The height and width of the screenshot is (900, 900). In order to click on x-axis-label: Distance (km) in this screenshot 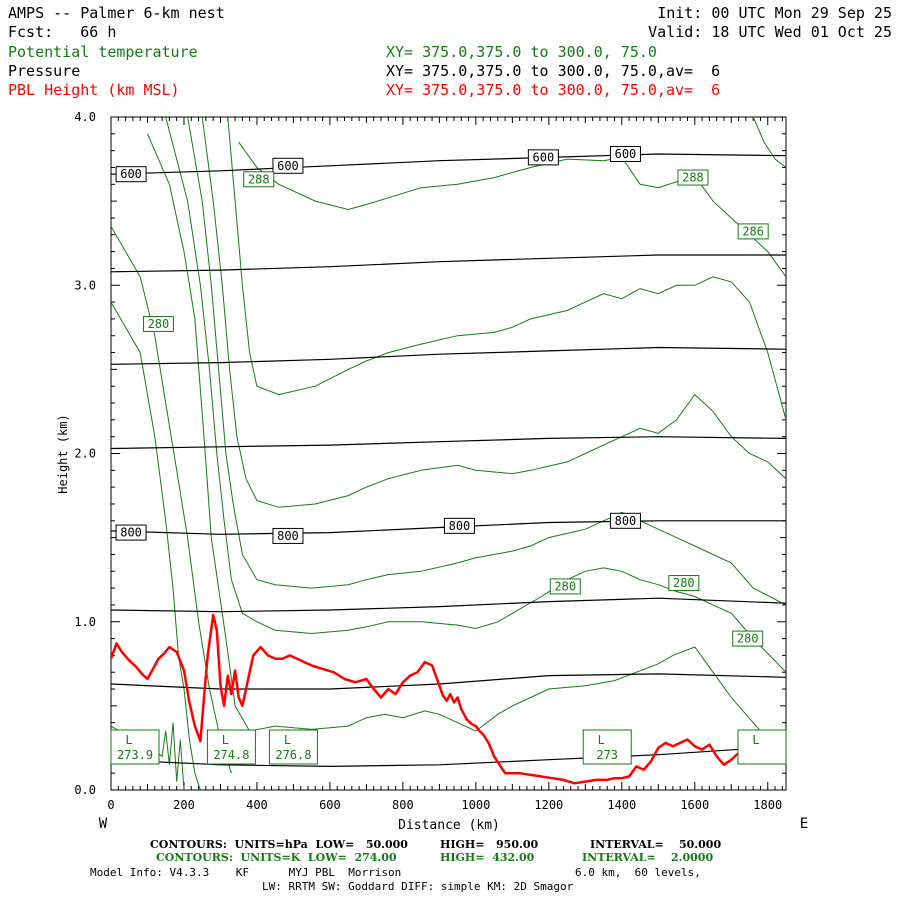, I will do `click(449, 825)`.